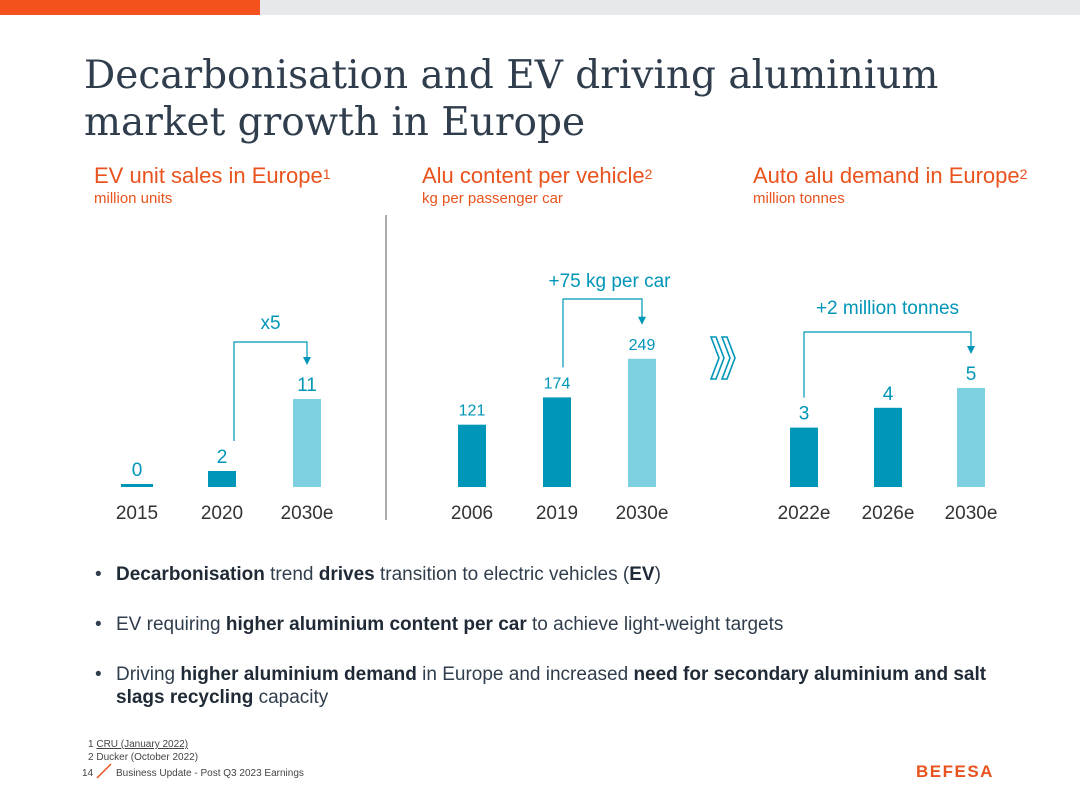 This screenshot has height=810, width=1080. I want to click on growth-annotation: +2 million tonnes, so click(887, 308).